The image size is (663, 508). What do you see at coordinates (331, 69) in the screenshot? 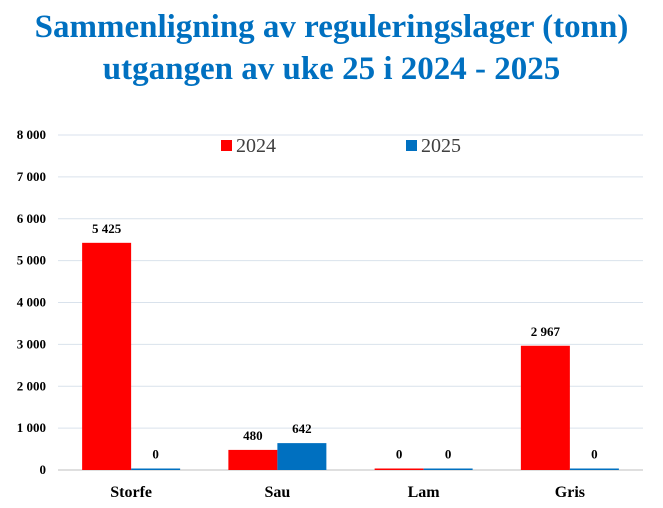
I see `chart-title-line2: utgangen av uke 25 i 2024 - 2025` at bounding box center [331, 69].